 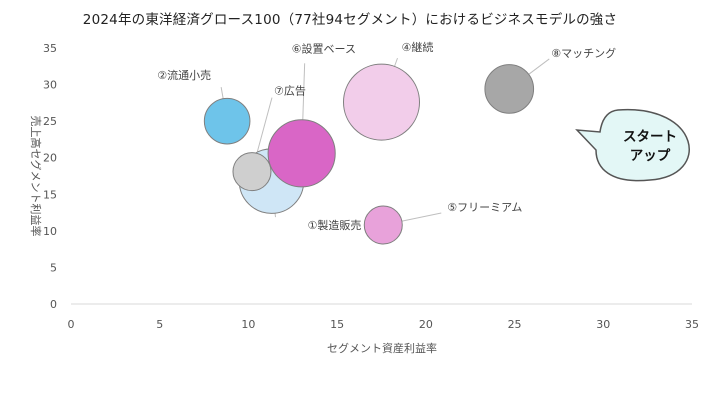 What do you see at coordinates (50, 85) in the screenshot?
I see `y-tick-label: 30` at bounding box center [50, 85].